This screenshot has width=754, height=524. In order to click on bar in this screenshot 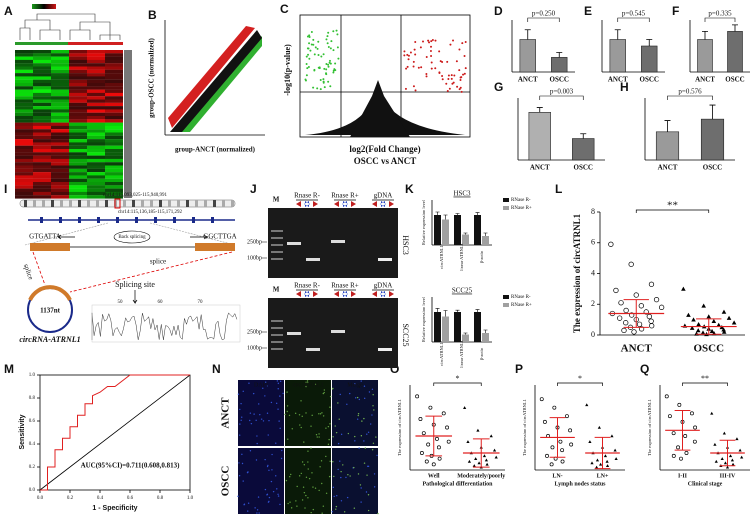, I will do `click(705, 56)`.